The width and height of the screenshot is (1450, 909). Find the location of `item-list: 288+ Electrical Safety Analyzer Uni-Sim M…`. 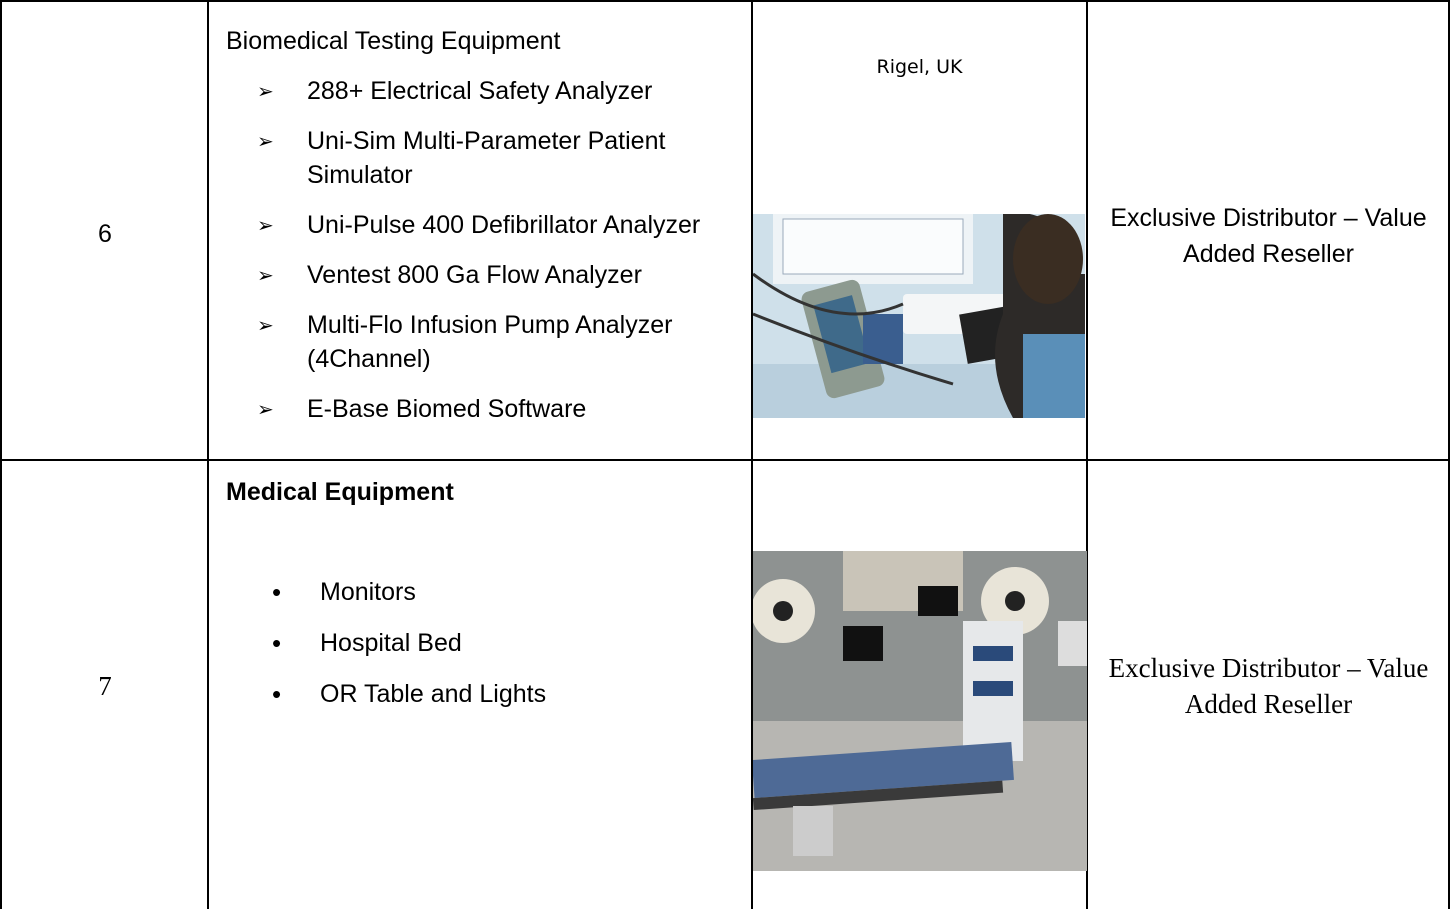

item-list: 288+ Electrical Safety Analyzer Uni-Sim M… is located at coordinates (502, 258).